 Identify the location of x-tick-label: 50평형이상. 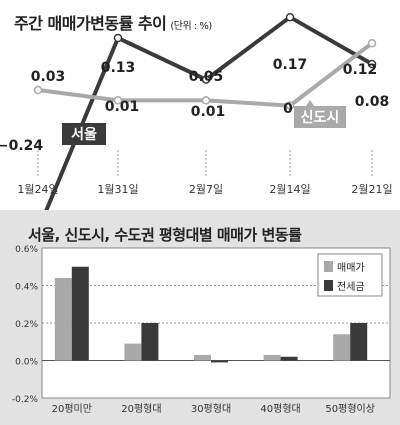
(350, 409).